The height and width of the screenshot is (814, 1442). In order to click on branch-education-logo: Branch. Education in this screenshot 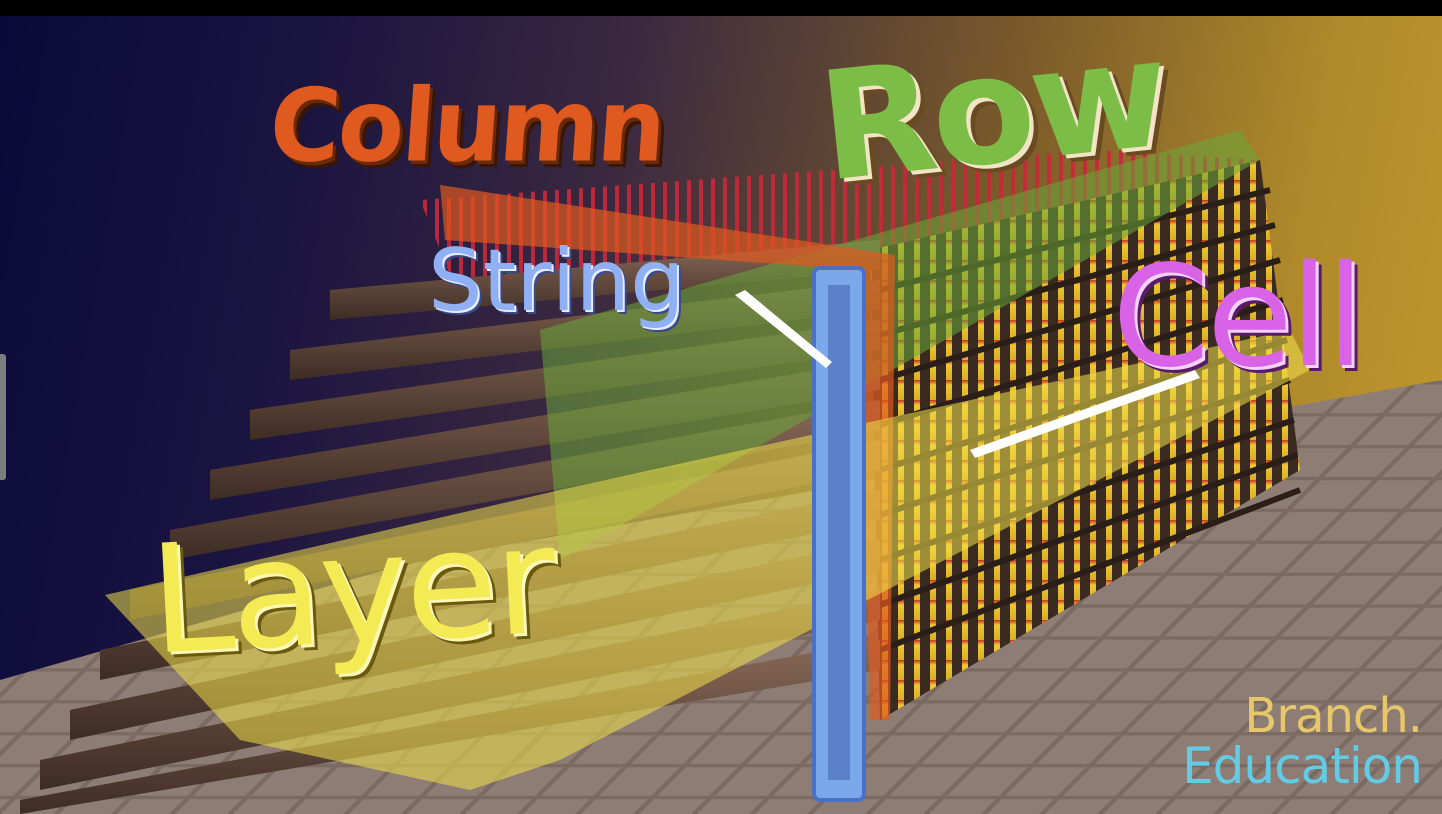, I will do `click(1302, 741)`.